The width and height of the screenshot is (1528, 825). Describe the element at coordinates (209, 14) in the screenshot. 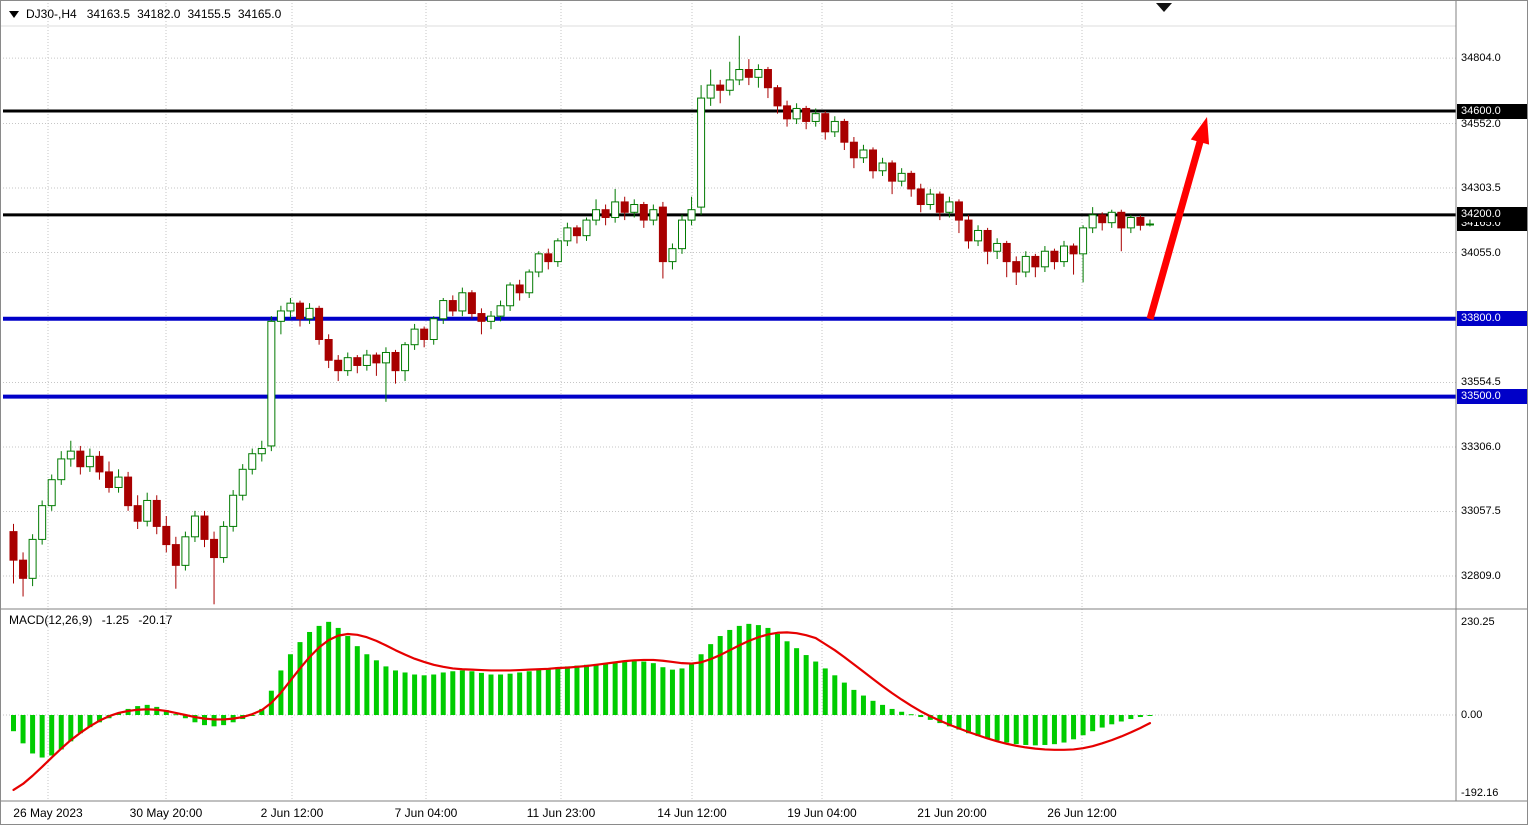

I see `ohlc-low: 34155.5` at that location.